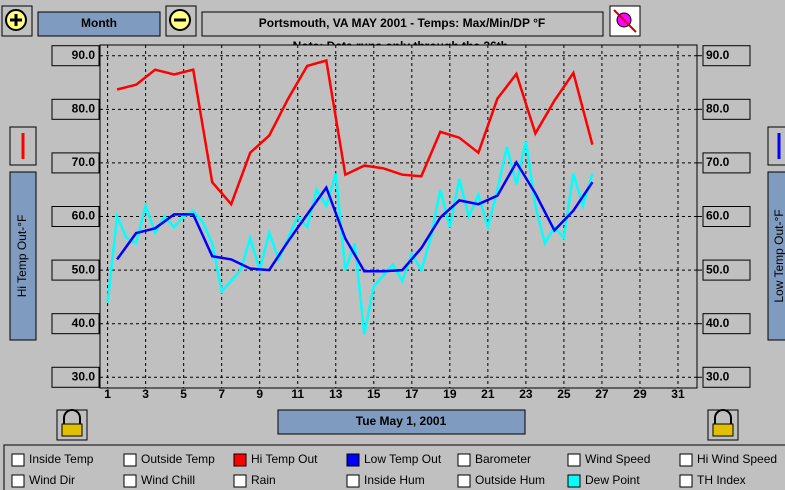  I want to click on checkbox-label: Inside Temp, so click(61, 459).